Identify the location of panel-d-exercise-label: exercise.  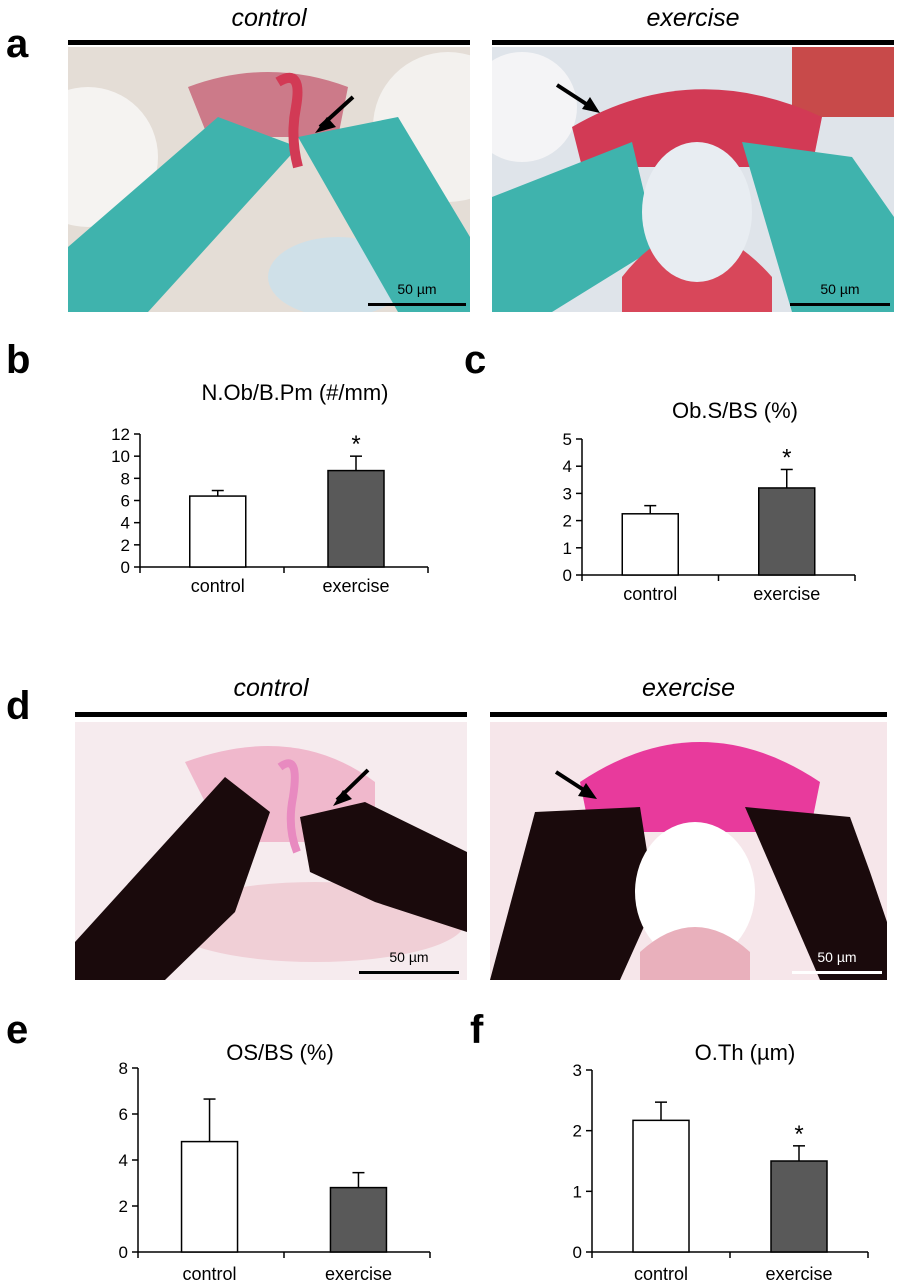
(688, 688).